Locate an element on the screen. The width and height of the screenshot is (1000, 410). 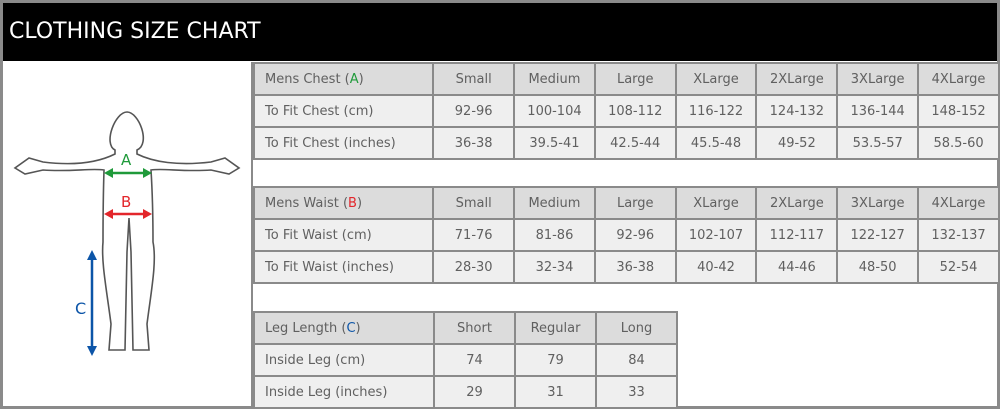
cell: 136-144 is located at coordinates (878, 111).